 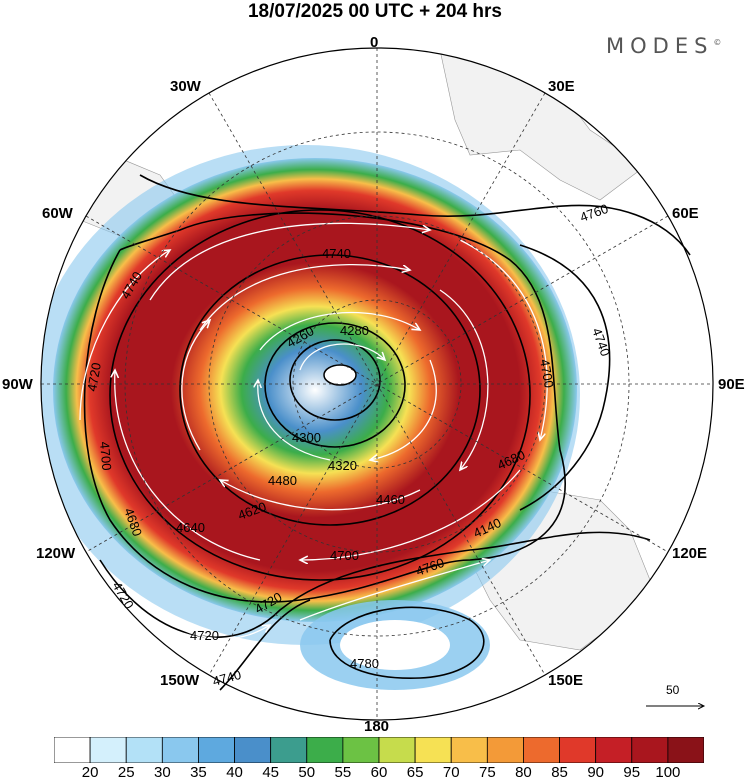 What do you see at coordinates (265, 645) in the screenshot?
I see `contour-4740-southwest` at bounding box center [265, 645].